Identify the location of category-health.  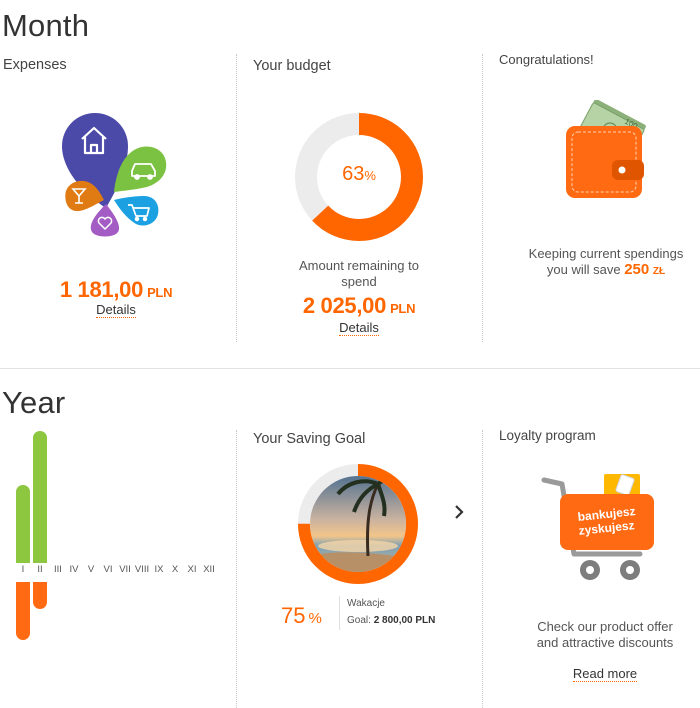
(105, 220).